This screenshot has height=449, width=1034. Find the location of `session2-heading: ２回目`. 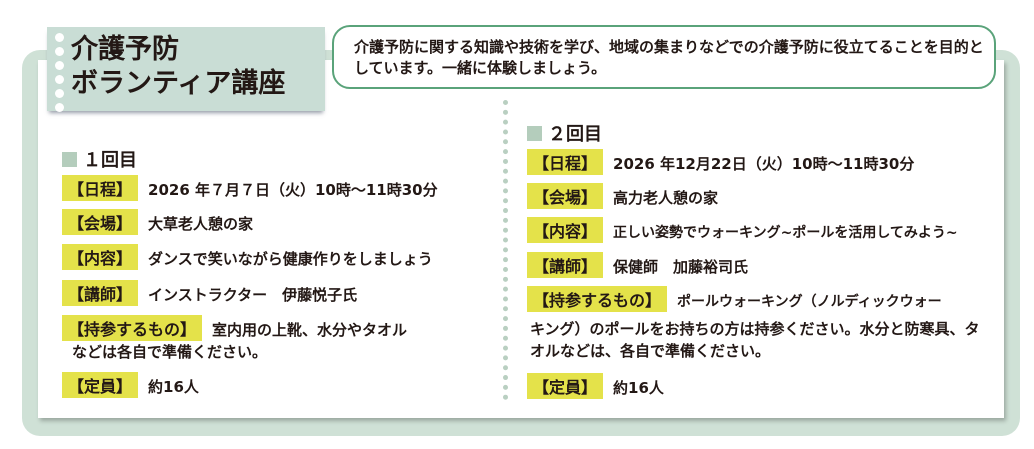

session2-heading: ２回目 is located at coordinates (564, 133).